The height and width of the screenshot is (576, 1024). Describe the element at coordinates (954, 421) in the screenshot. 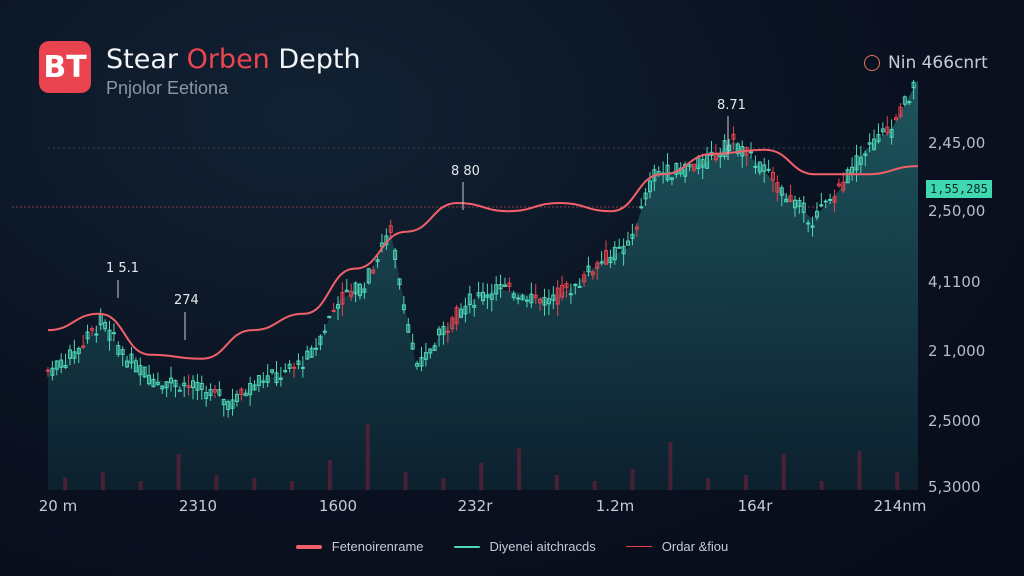

I see `y-tick-label: 2,5000` at that location.